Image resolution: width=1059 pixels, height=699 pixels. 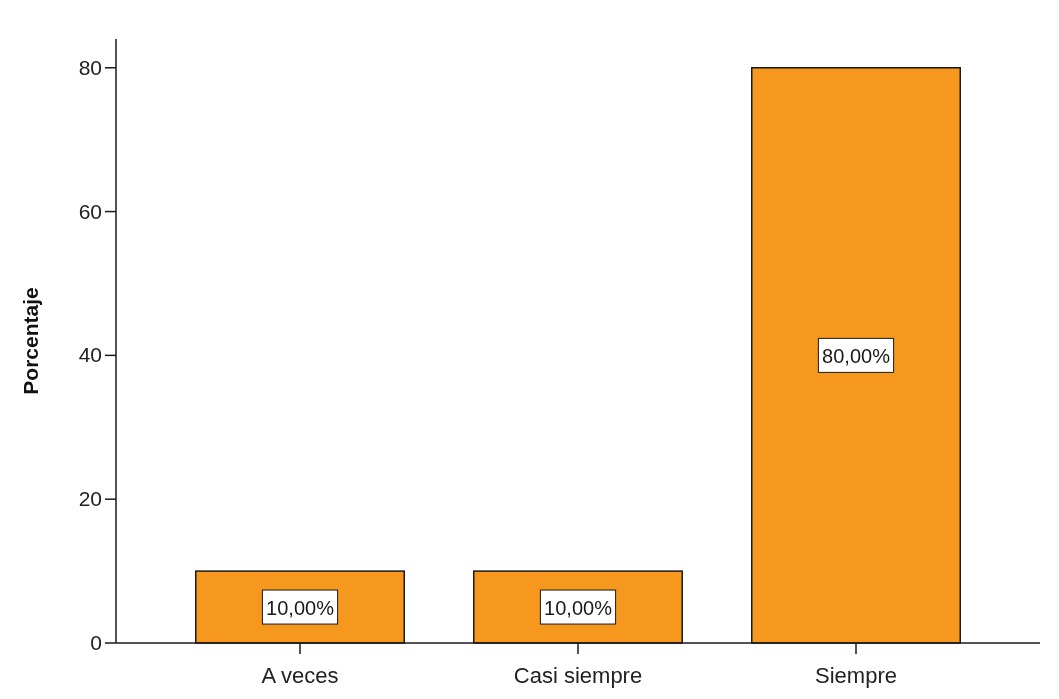 What do you see at coordinates (856, 355) in the screenshot?
I see `data-label: 80,00%` at bounding box center [856, 355].